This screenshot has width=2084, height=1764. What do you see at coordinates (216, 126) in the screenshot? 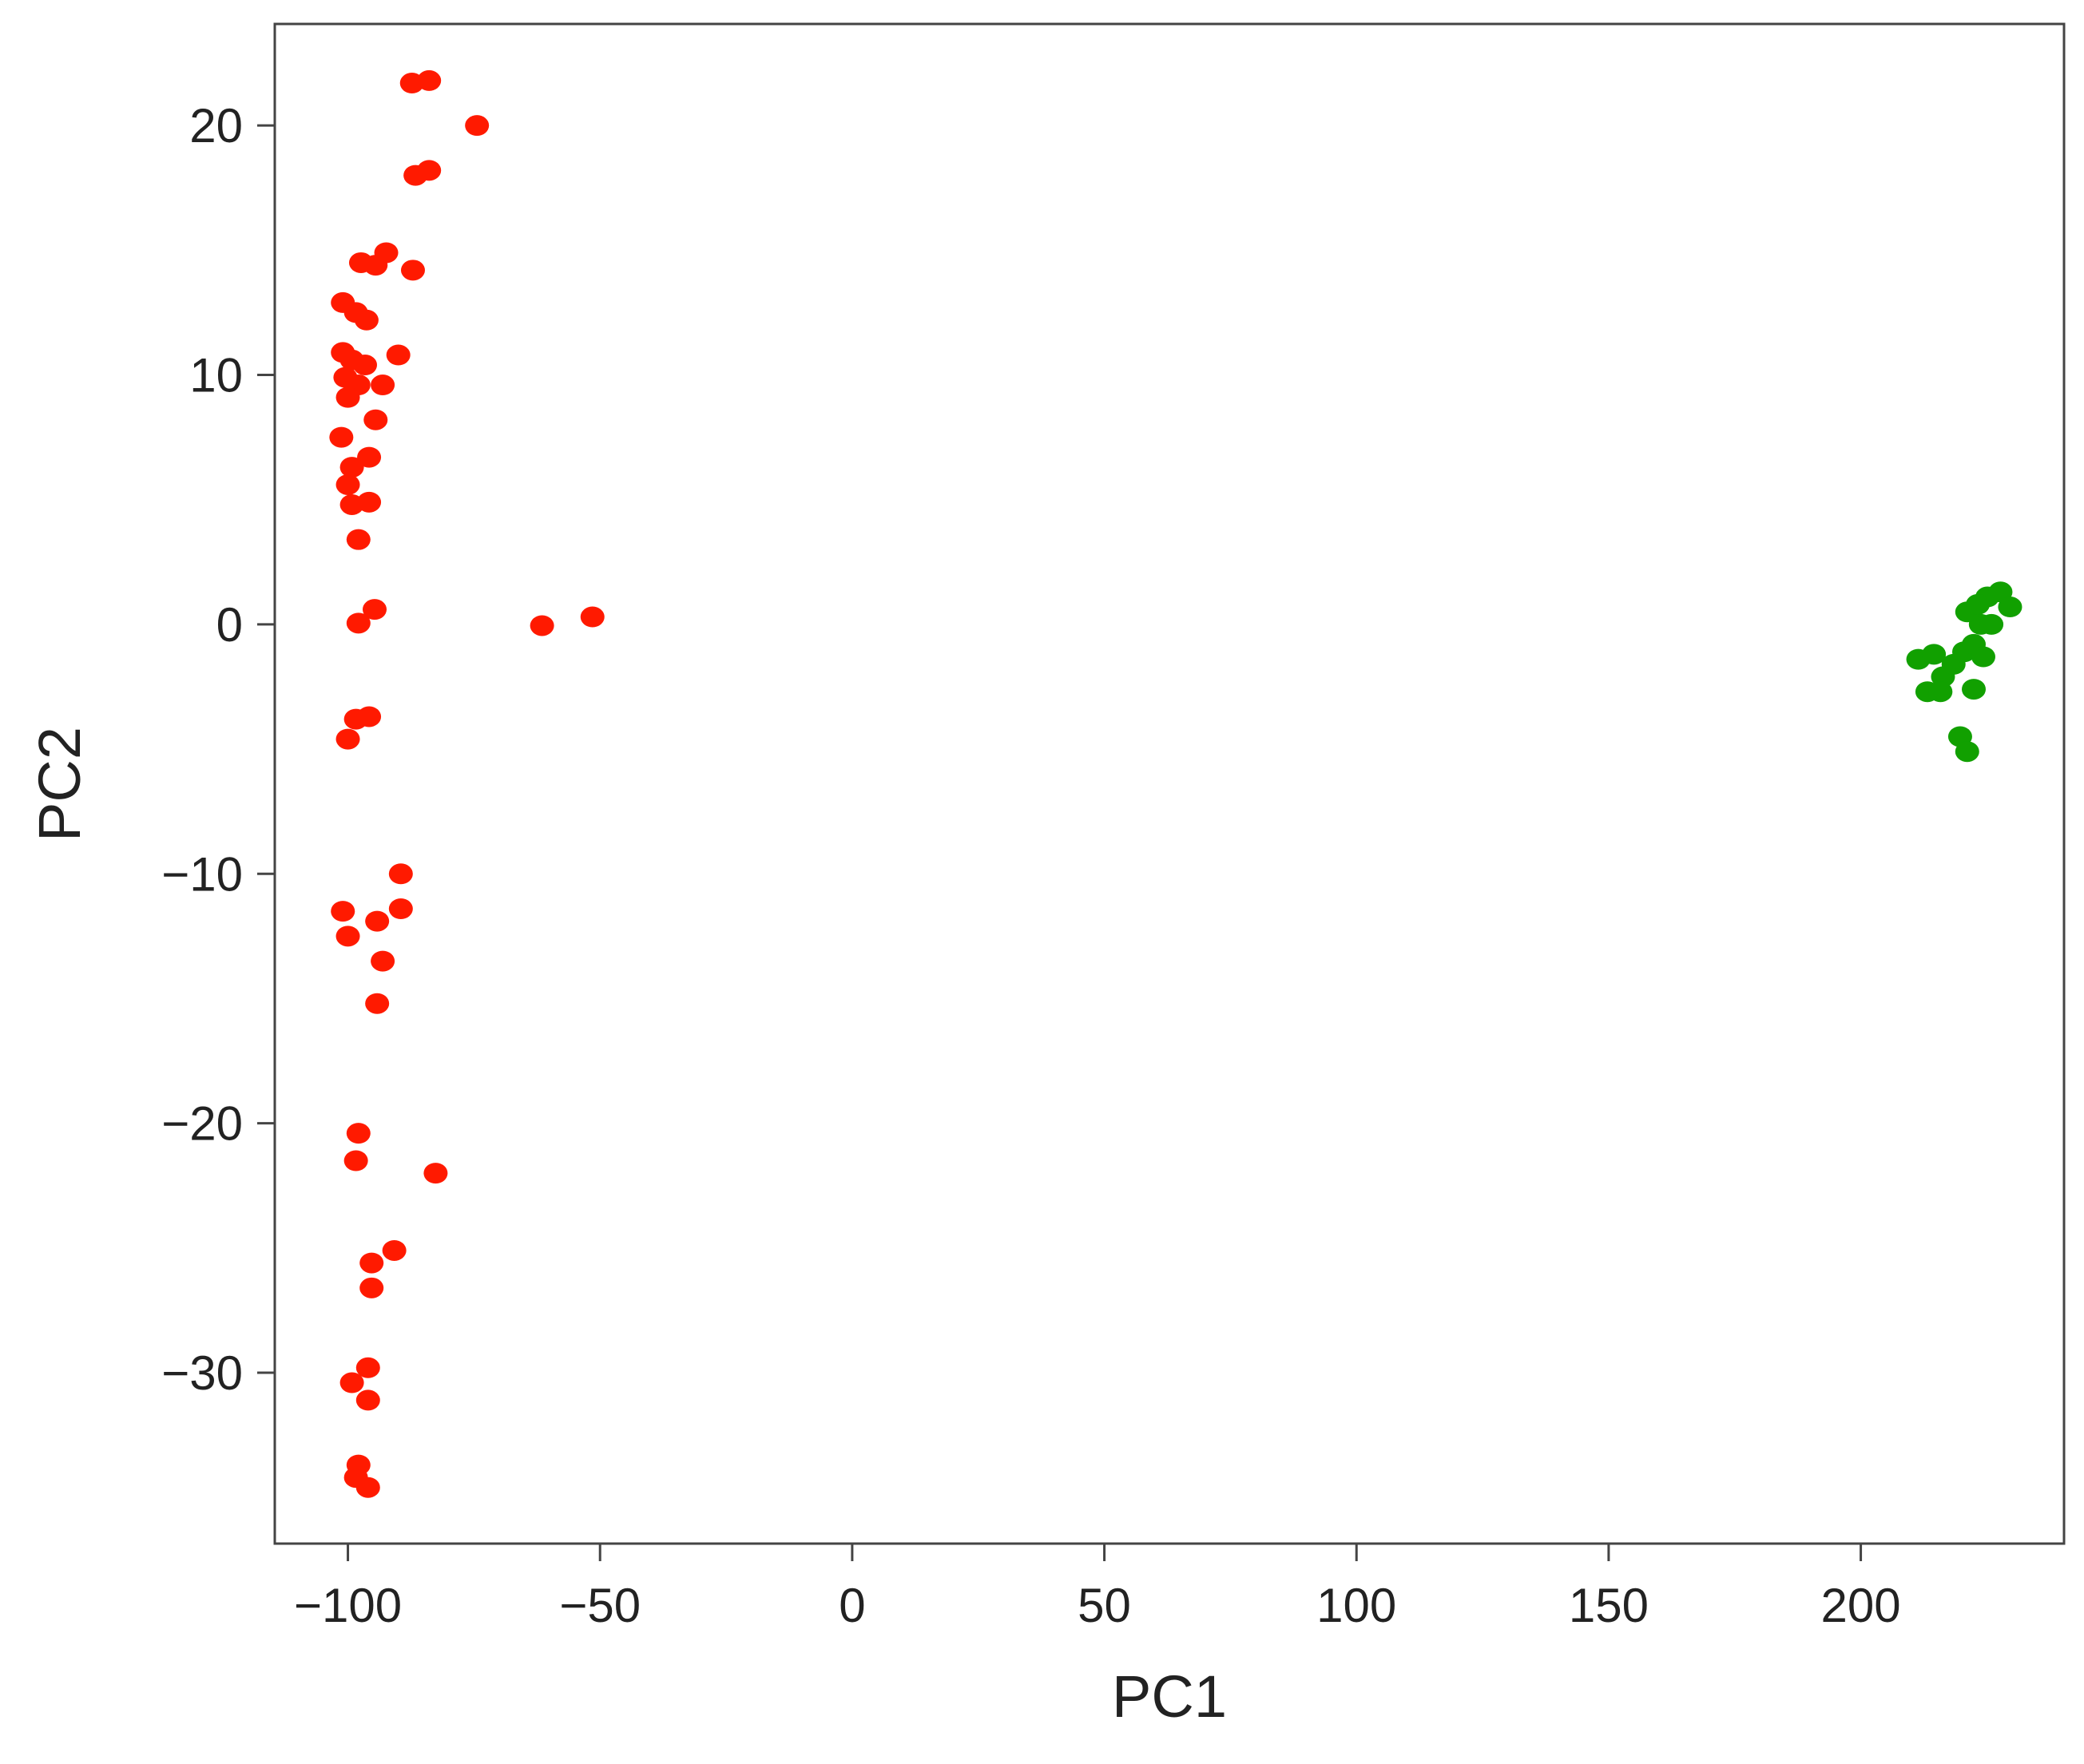
I see `y-tick-label: 20` at bounding box center [216, 126].